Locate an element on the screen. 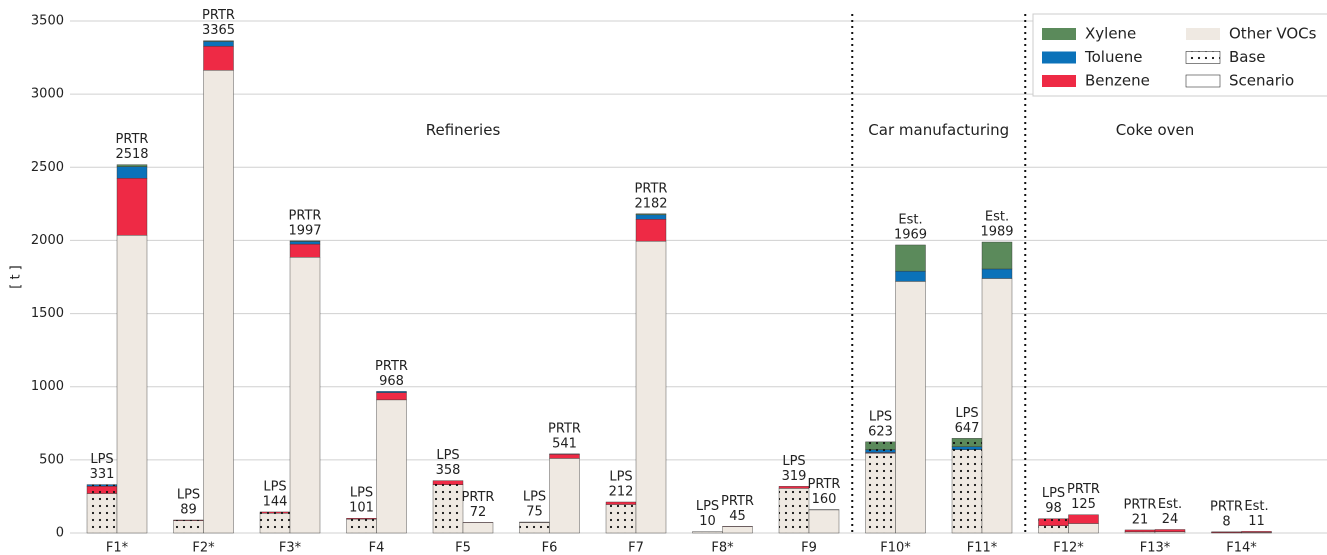 Image resolution: width=1327 pixels, height=555 pixels. bar-total-label: 75 is located at coordinates (534, 512).